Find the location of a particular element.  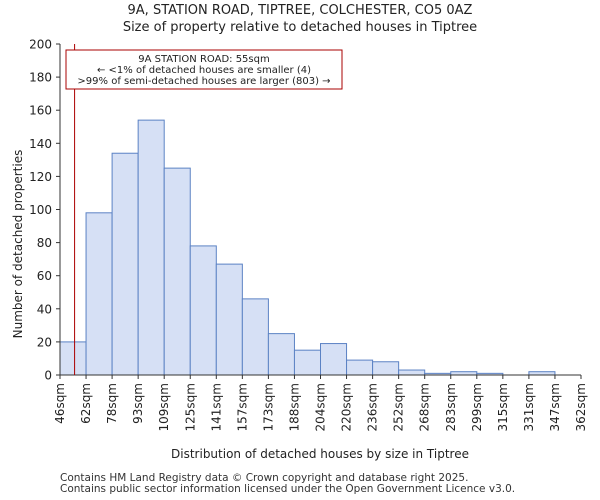

annotation-box is located at coordinates (204, 69).